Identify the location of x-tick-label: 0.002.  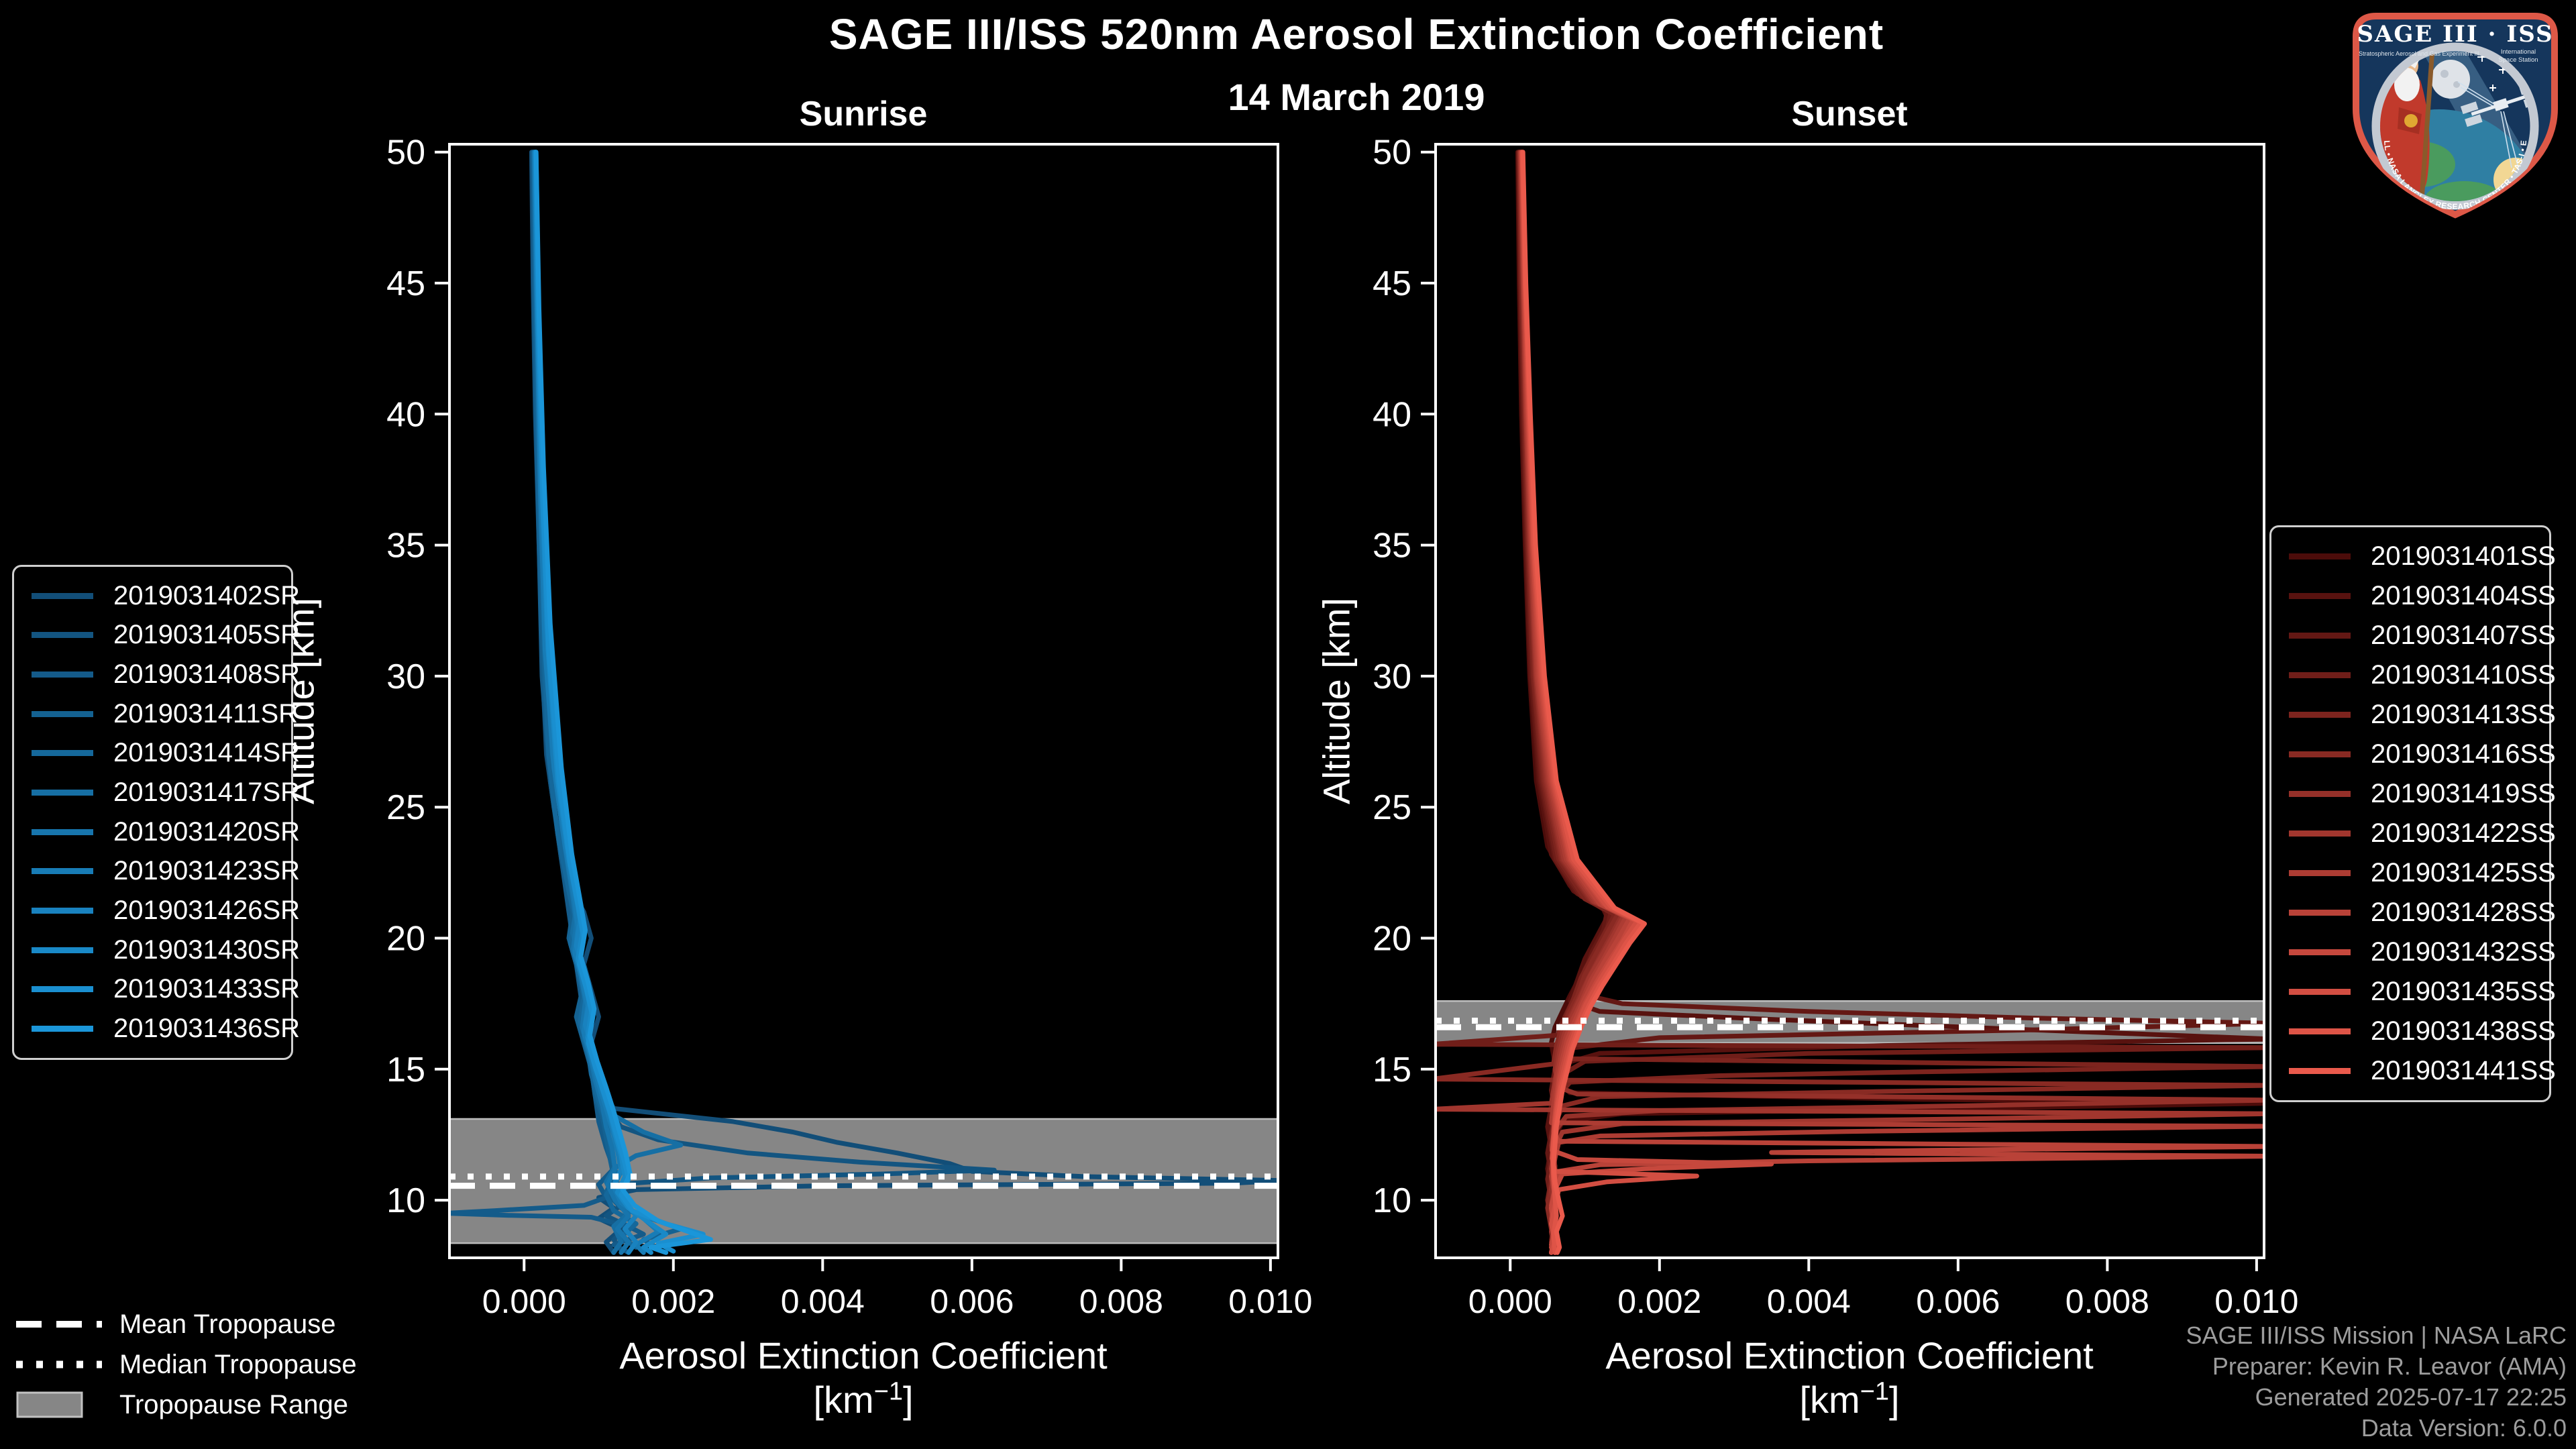
(1659, 1301).